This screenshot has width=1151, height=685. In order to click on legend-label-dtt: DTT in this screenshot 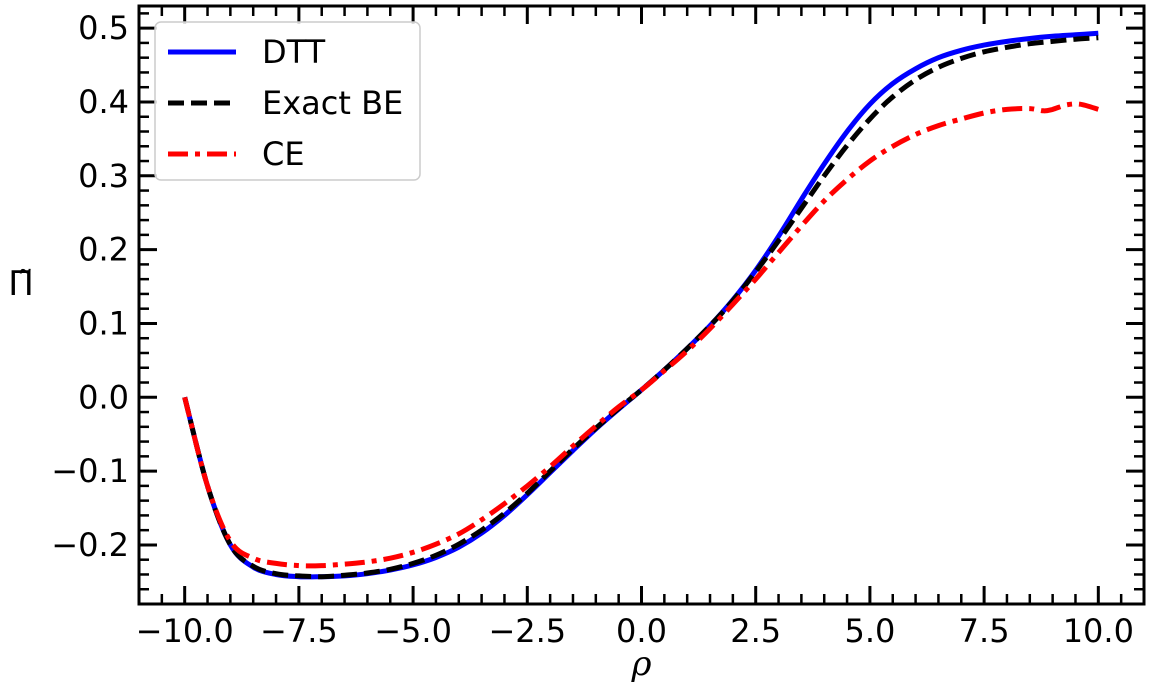, I will do `click(294, 52)`.